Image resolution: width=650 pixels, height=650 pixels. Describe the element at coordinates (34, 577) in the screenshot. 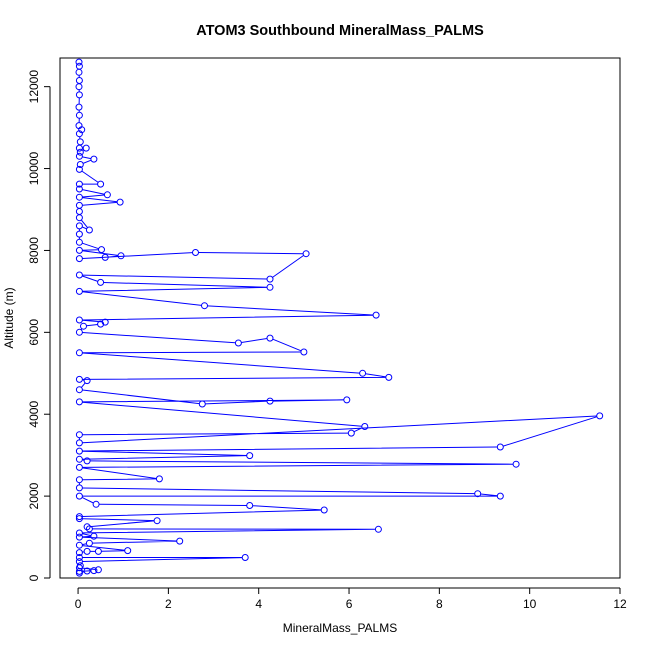

I see `y-tick-label: 0` at that location.